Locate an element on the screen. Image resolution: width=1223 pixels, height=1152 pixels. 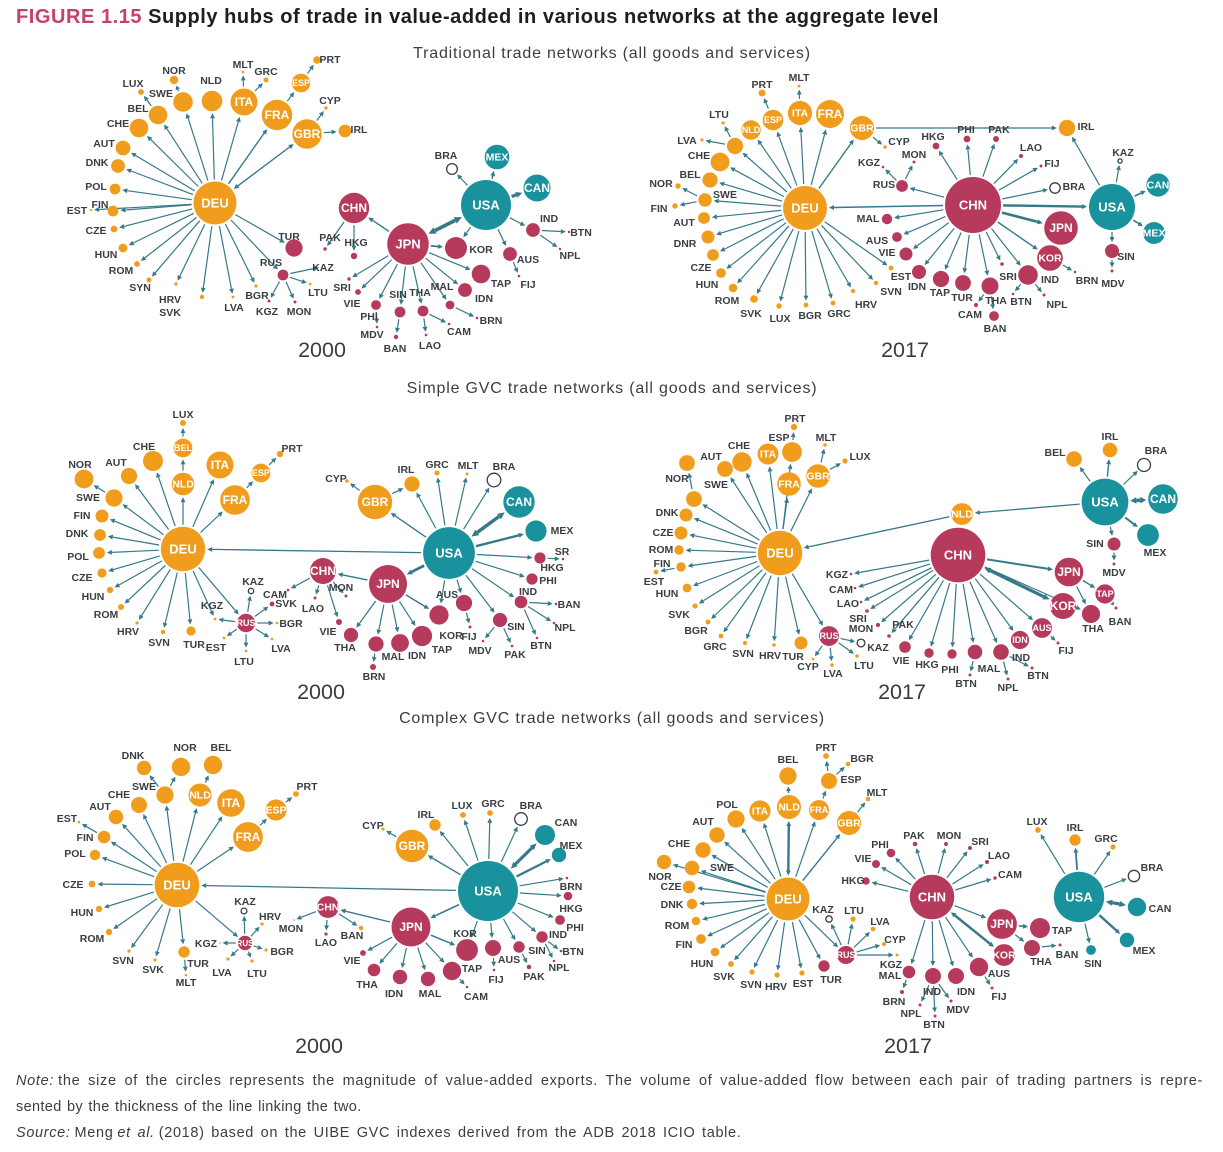
svg-text: USA is located at coordinates (1079, 897).